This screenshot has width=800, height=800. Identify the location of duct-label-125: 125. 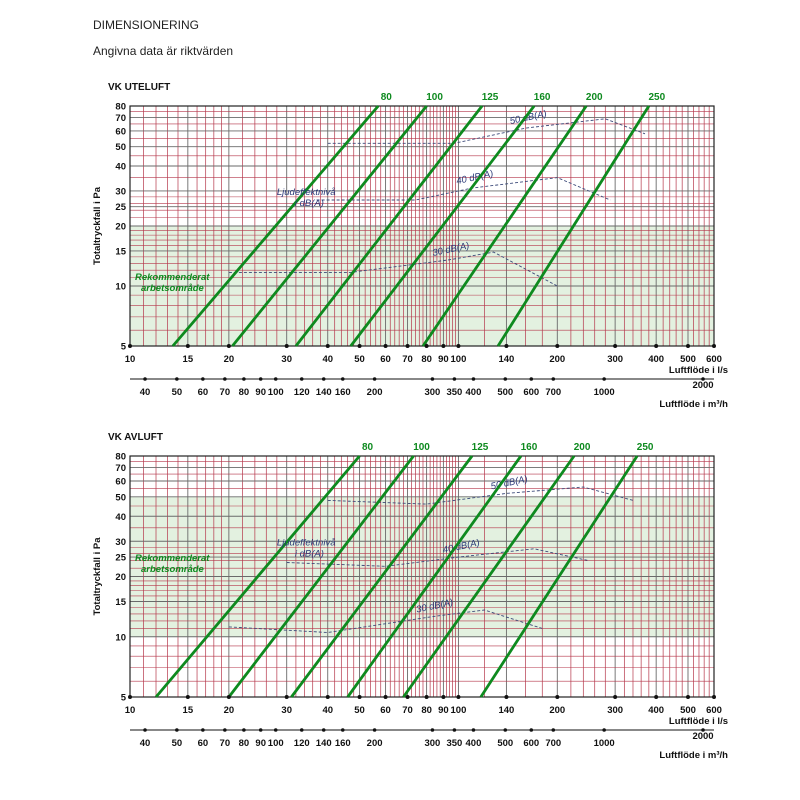
(480, 447).